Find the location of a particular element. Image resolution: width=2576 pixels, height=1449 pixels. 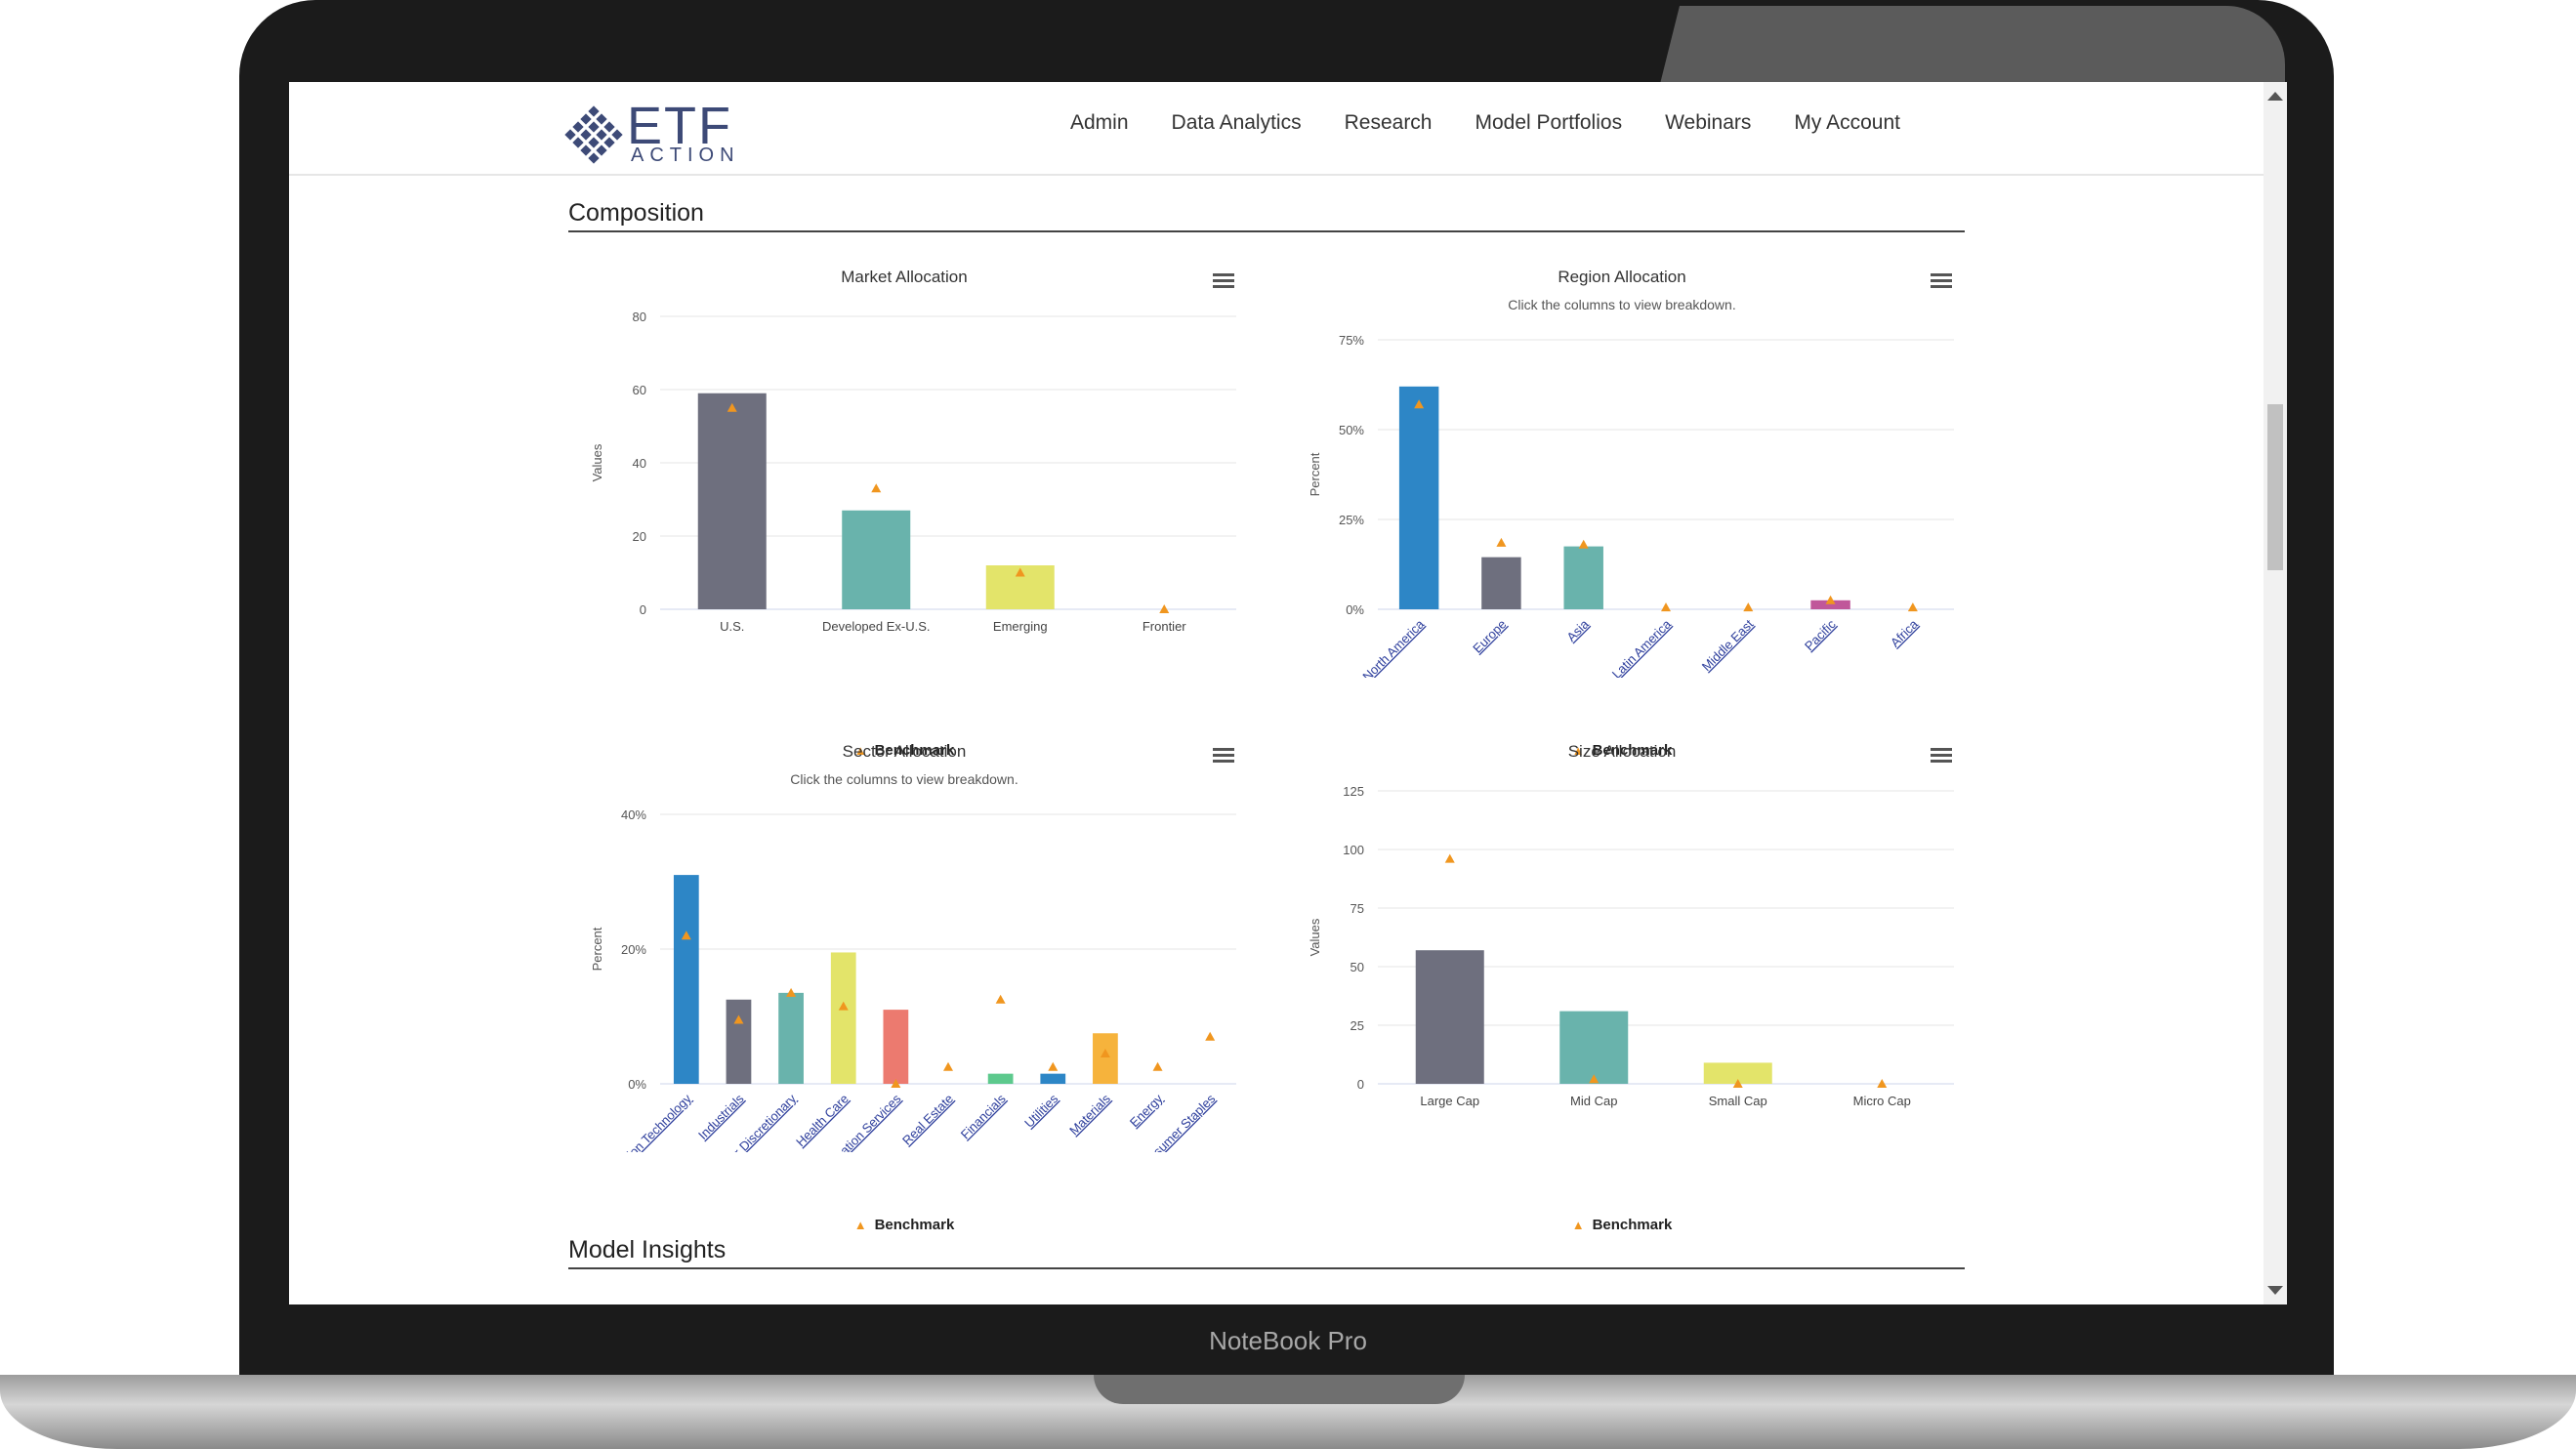

x-tick-label: Mid Cap is located at coordinates (1593, 1101).